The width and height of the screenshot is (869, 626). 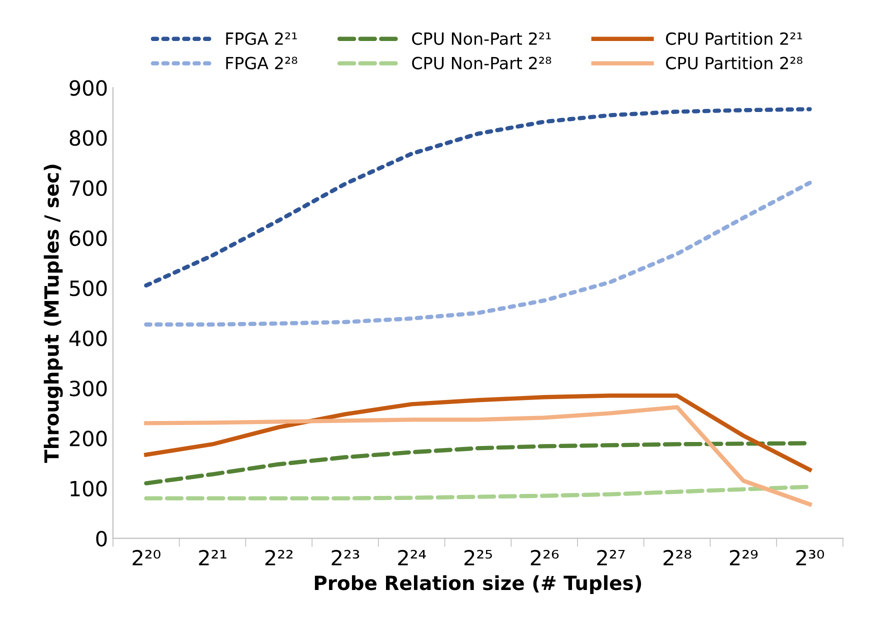 What do you see at coordinates (734, 63) in the screenshot?
I see `legend-label: CPU Partition 2²⁸` at bounding box center [734, 63].